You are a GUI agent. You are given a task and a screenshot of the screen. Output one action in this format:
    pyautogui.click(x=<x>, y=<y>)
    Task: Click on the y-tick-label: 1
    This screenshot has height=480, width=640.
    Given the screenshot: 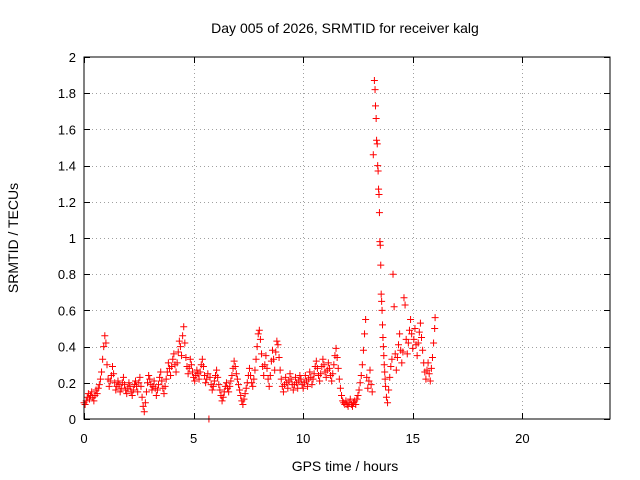 What is the action you would take?
    pyautogui.click(x=72, y=238)
    